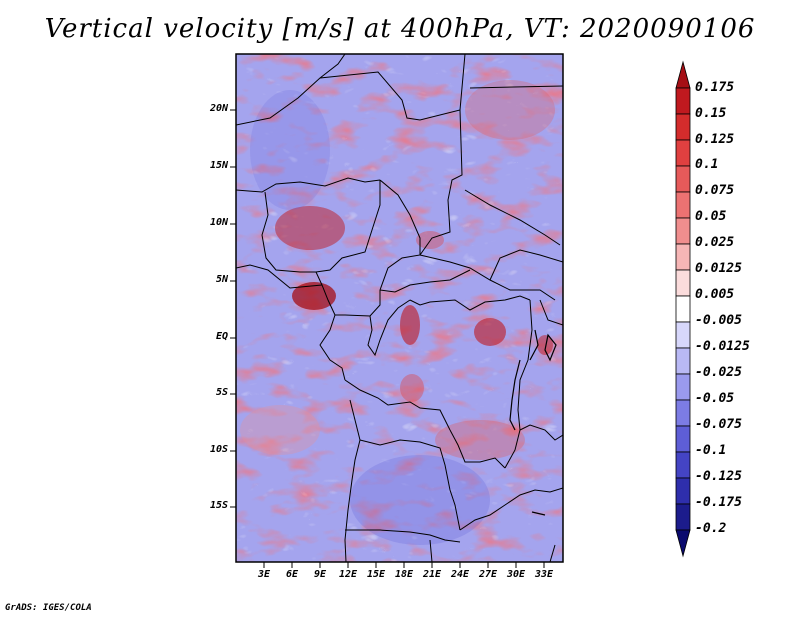  What do you see at coordinates (533, 422) in the screenshot?
I see `lake-outlines` at bounding box center [533, 422].